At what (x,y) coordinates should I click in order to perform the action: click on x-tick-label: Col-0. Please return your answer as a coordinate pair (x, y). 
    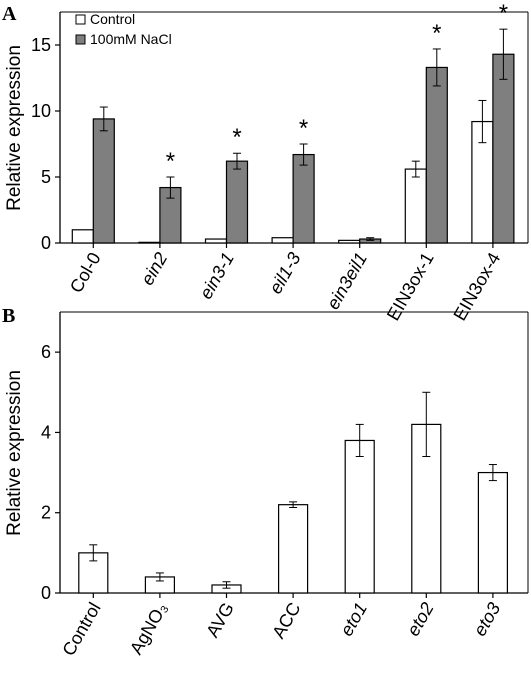
    Looking at the image, I should click on (85, 272).